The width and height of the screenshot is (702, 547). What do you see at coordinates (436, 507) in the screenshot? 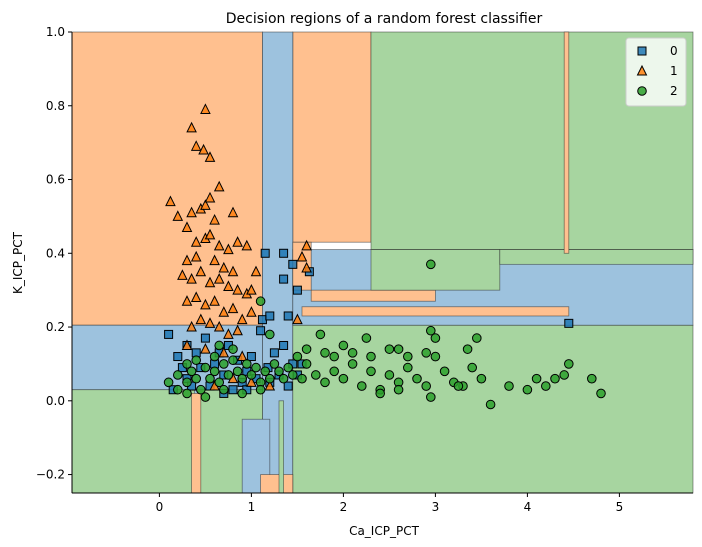
I see `x-tick-label: 3` at bounding box center [436, 507].